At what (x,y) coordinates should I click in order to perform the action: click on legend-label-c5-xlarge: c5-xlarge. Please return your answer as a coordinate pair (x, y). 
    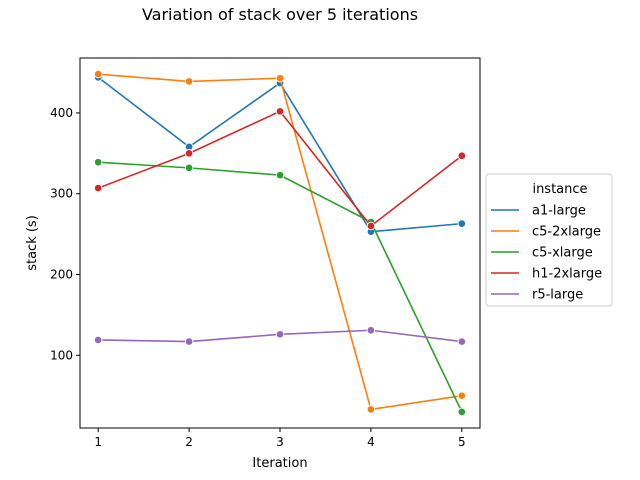
    Looking at the image, I should click on (562, 253).